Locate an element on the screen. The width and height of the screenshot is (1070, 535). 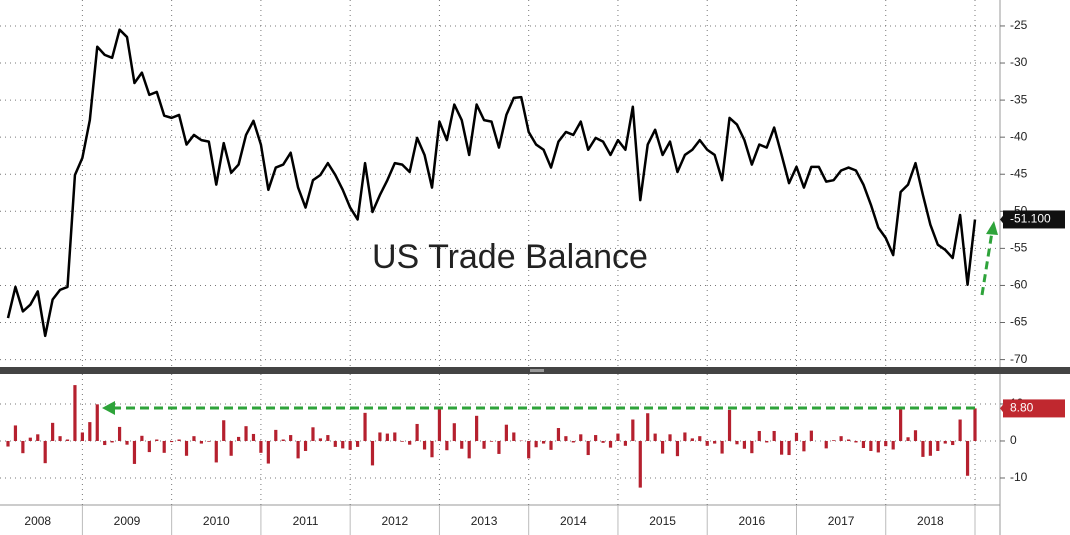
arrow-head is located at coordinates (108, 408).